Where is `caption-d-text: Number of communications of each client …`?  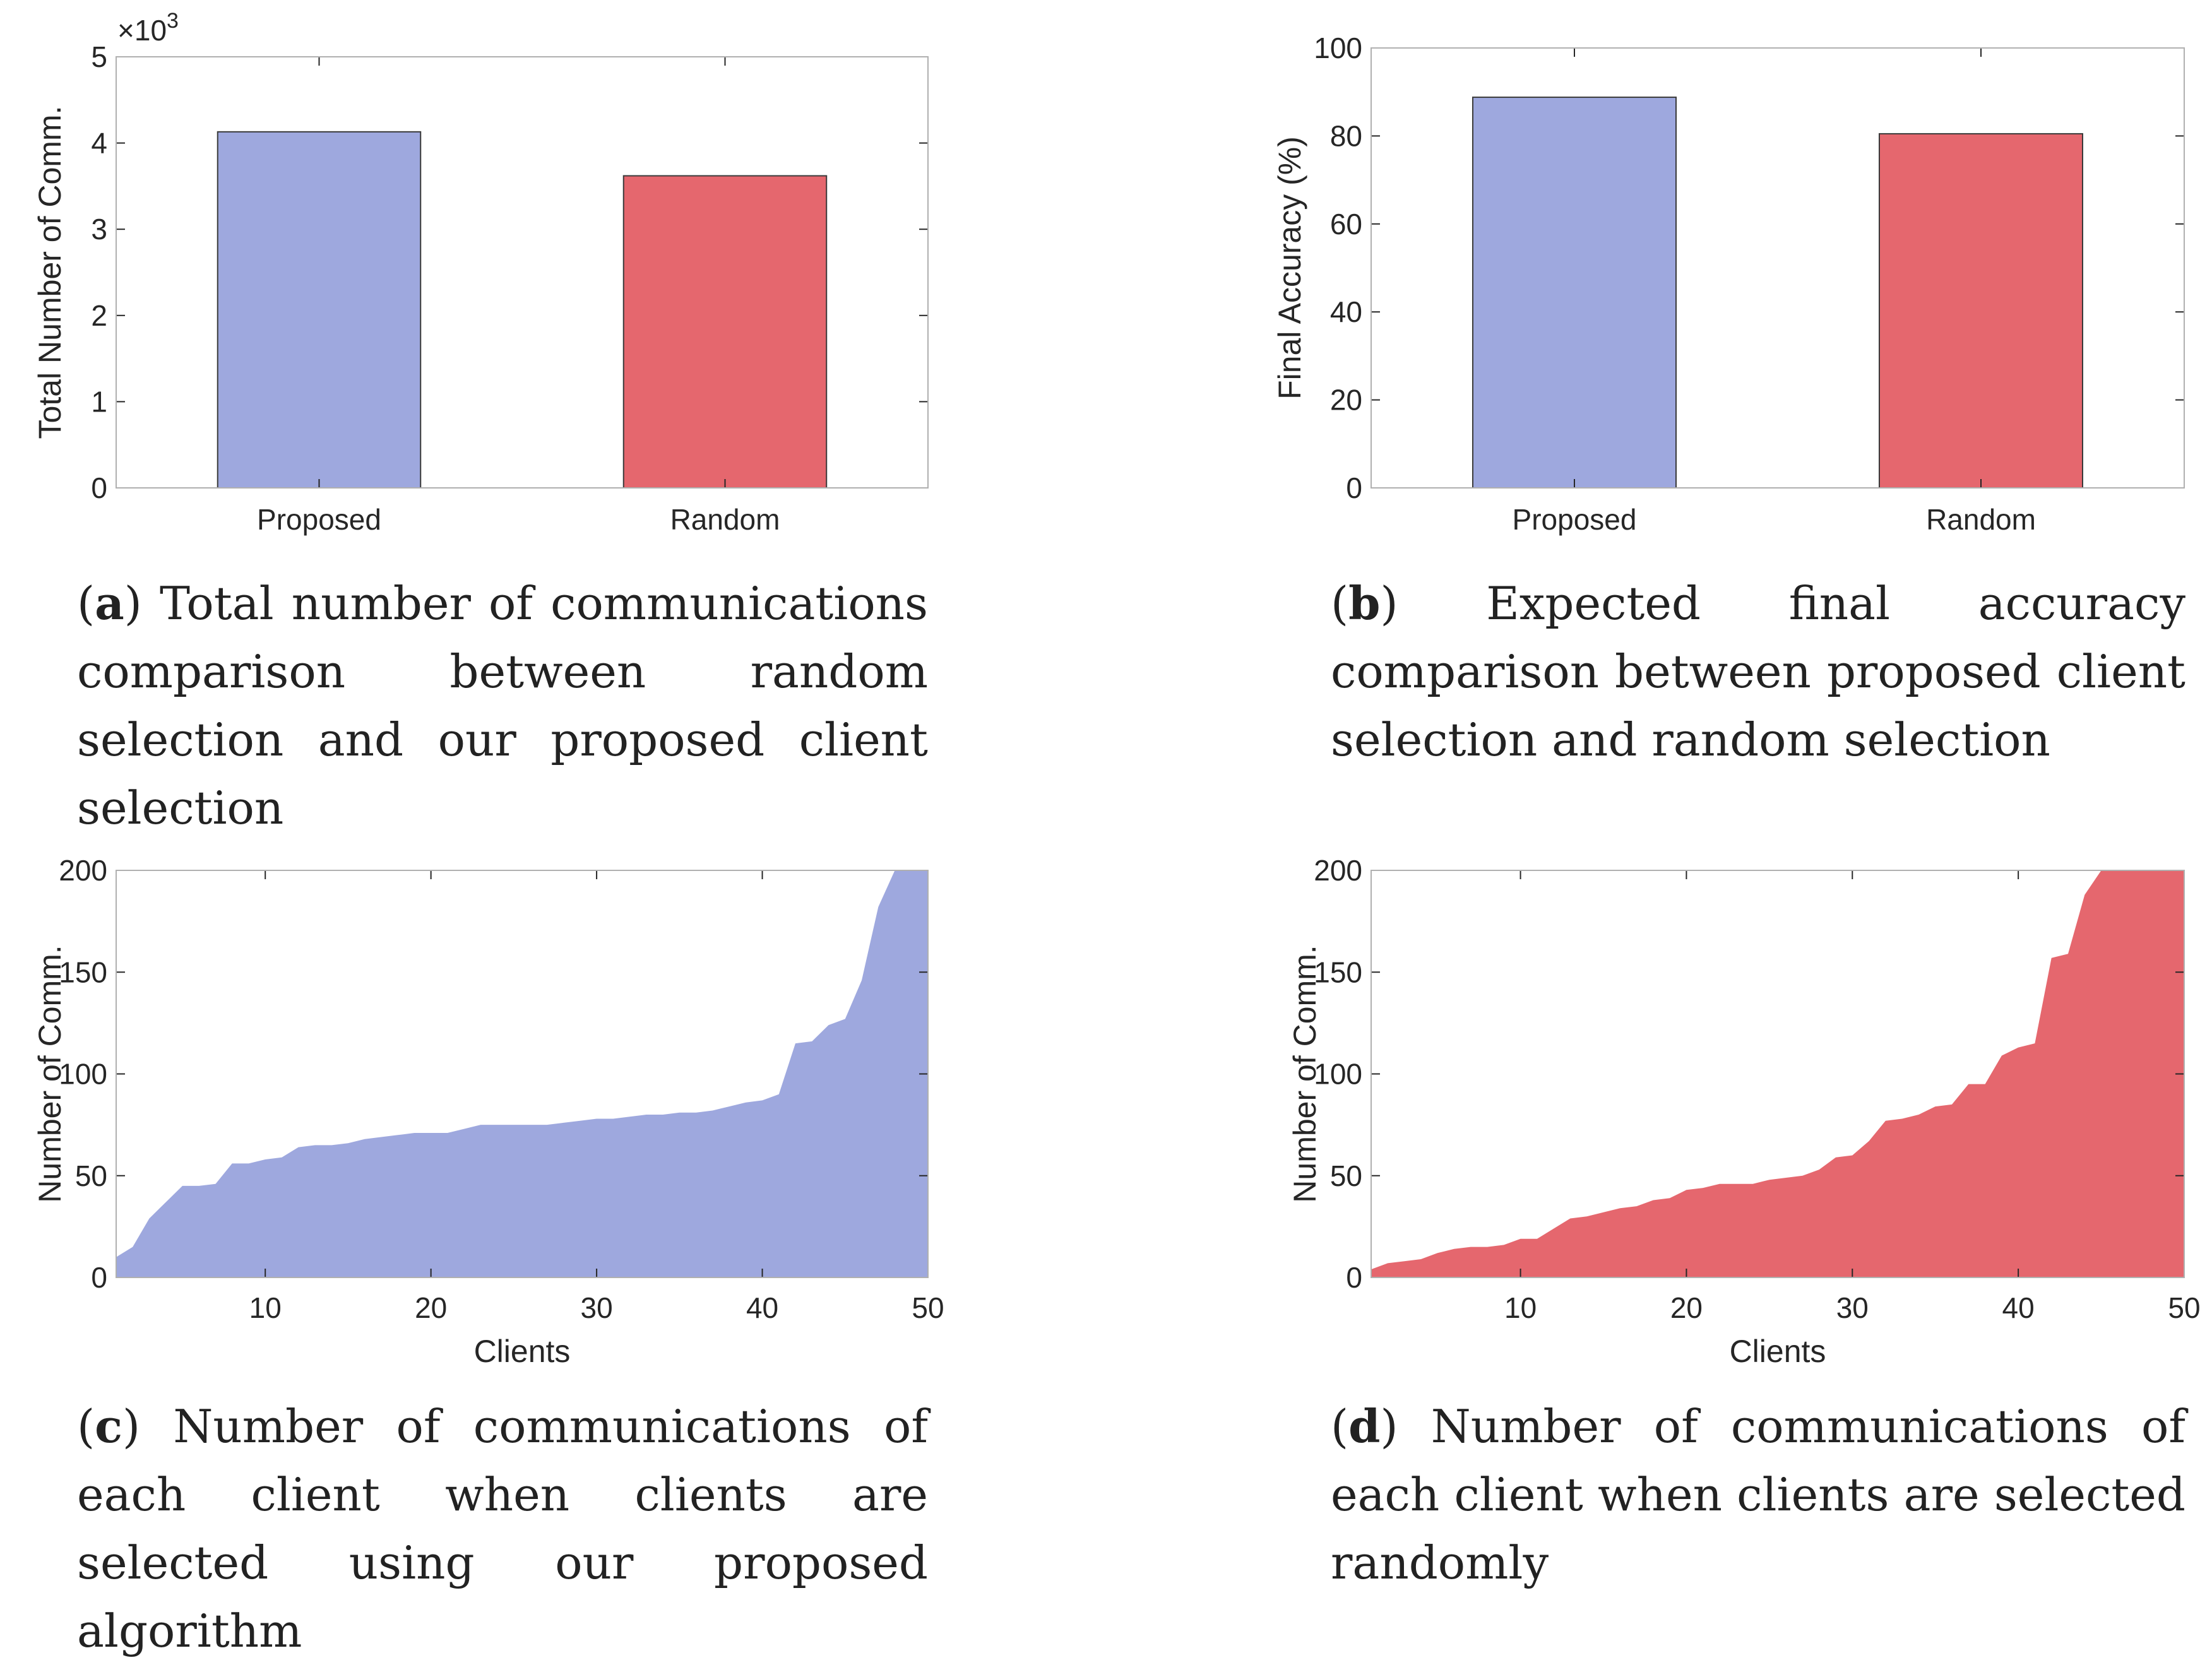
caption-d-text: Number of communications of each client … is located at coordinates (1759, 1494).